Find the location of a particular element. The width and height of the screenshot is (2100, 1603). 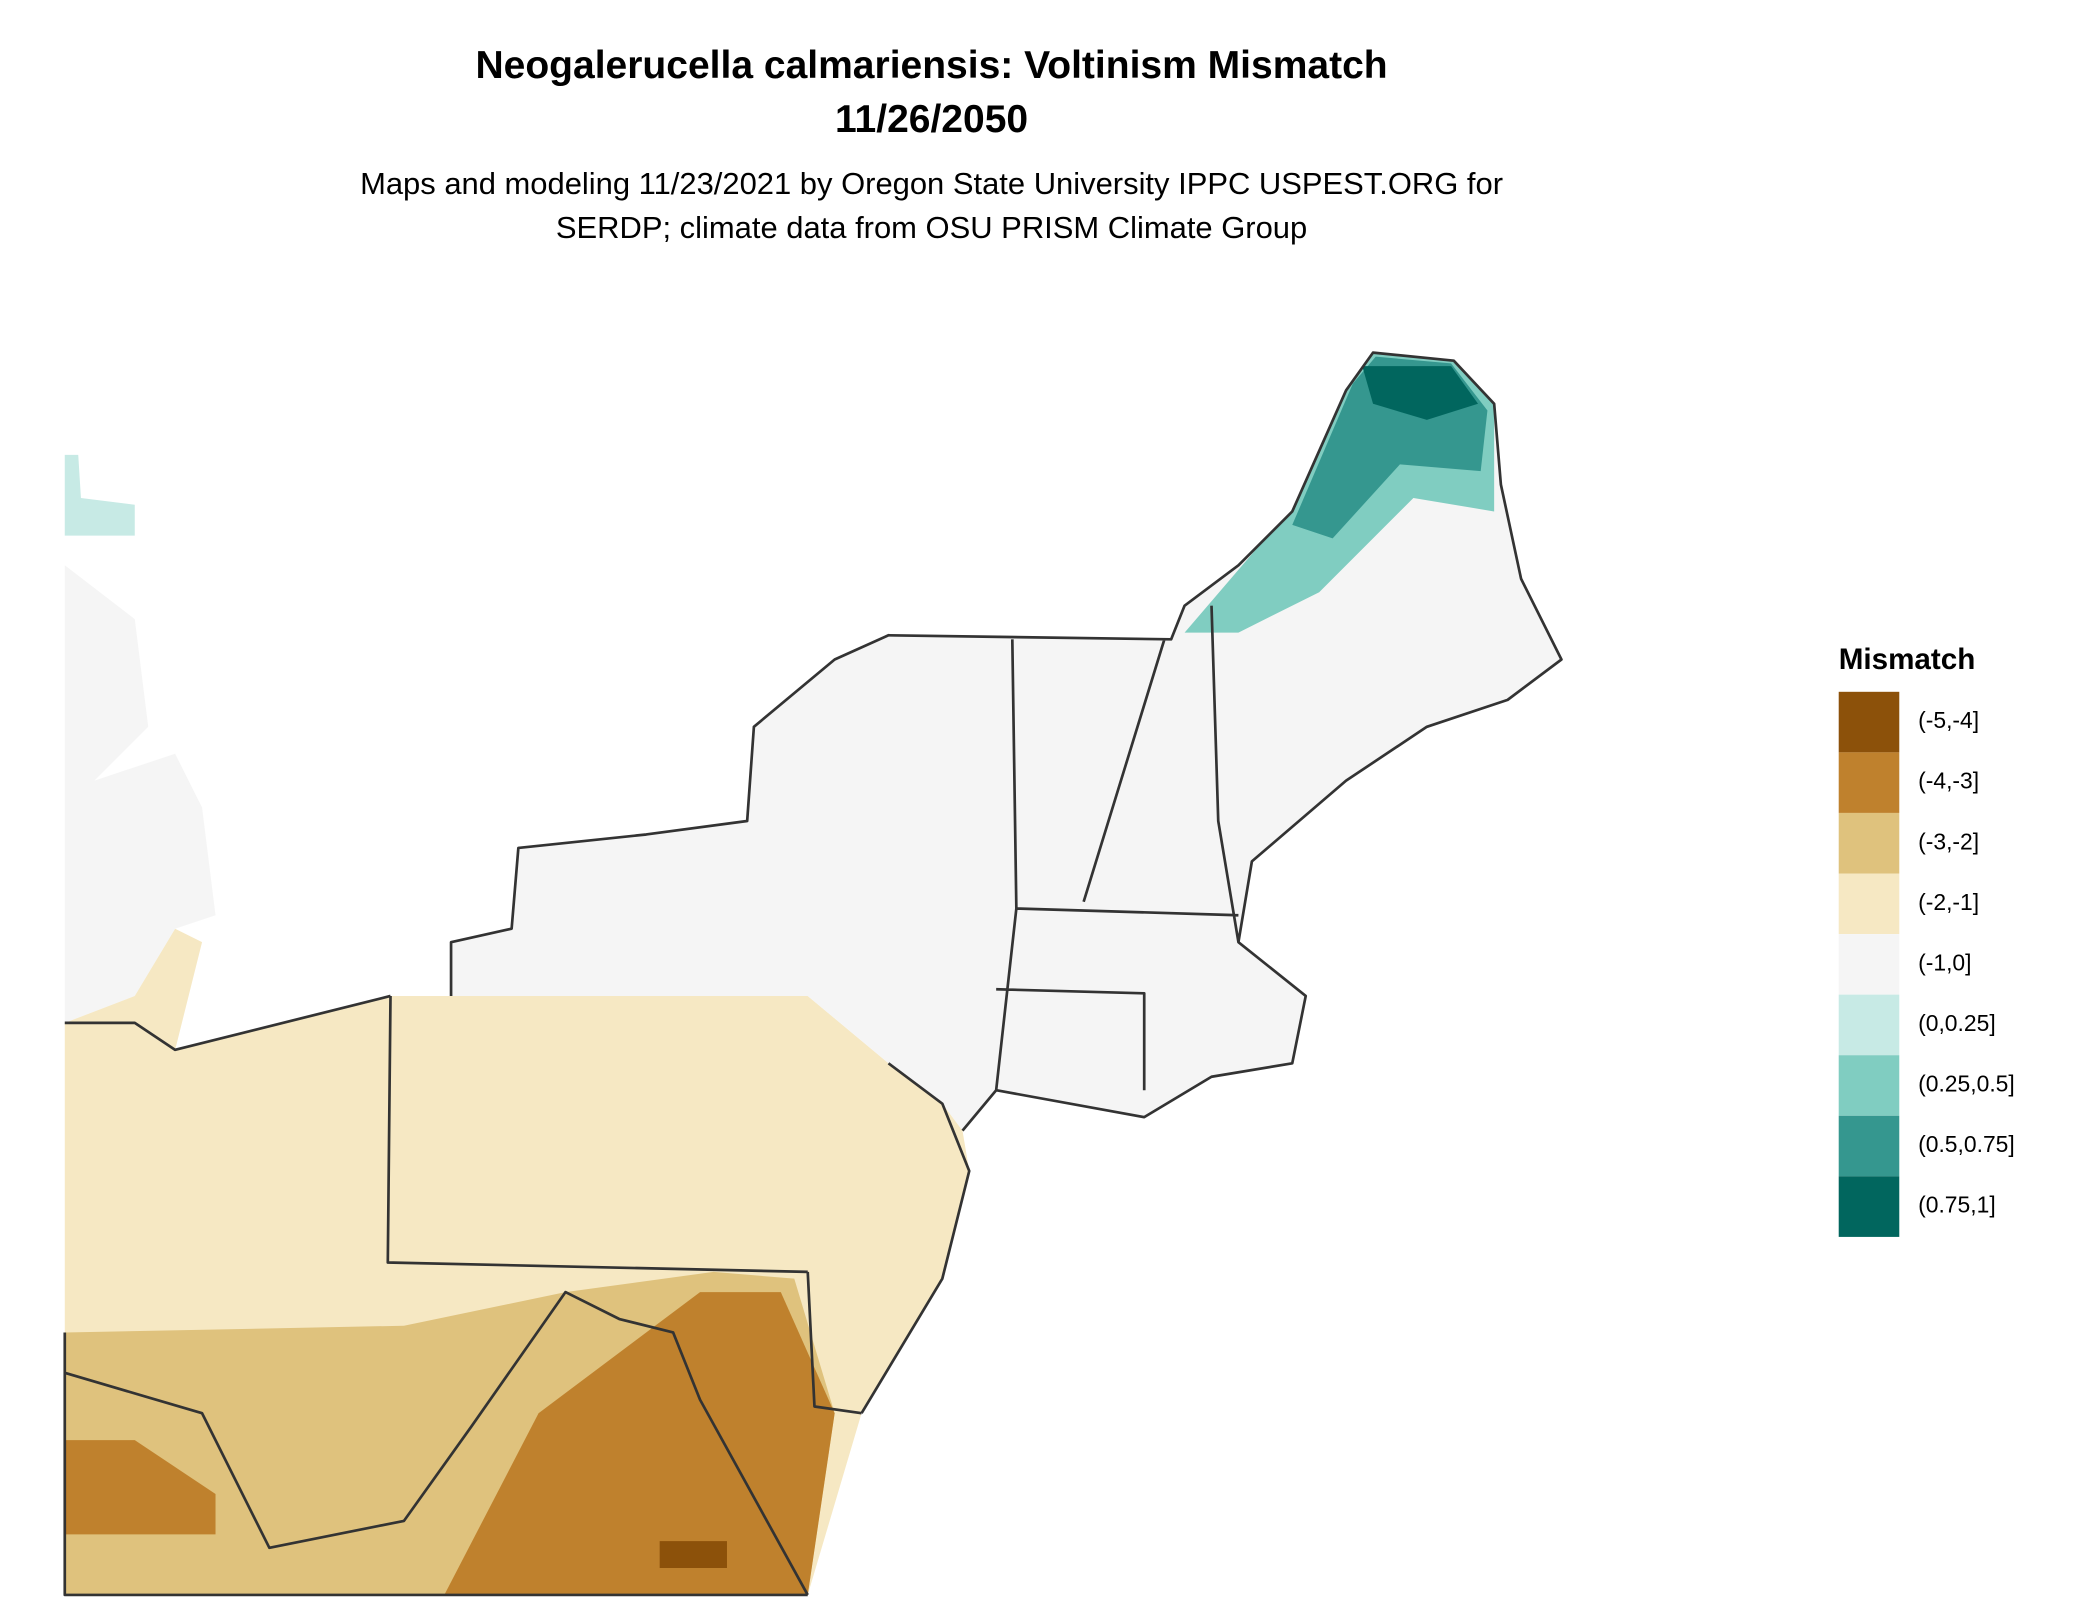

legend-label: (-3,-2] is located at coordinates (1948, 841).